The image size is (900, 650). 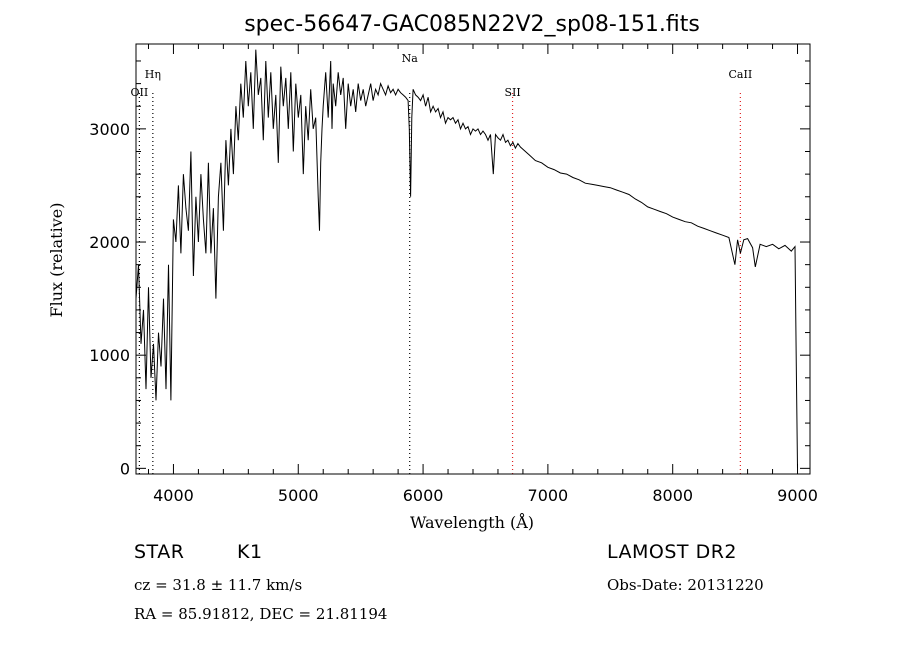 What do you see at coordinates (261, 614) in the screenshot?
I see `coordinates: RA = 85.91812, DEC = 21.81194` at bounding box center [261, 614].